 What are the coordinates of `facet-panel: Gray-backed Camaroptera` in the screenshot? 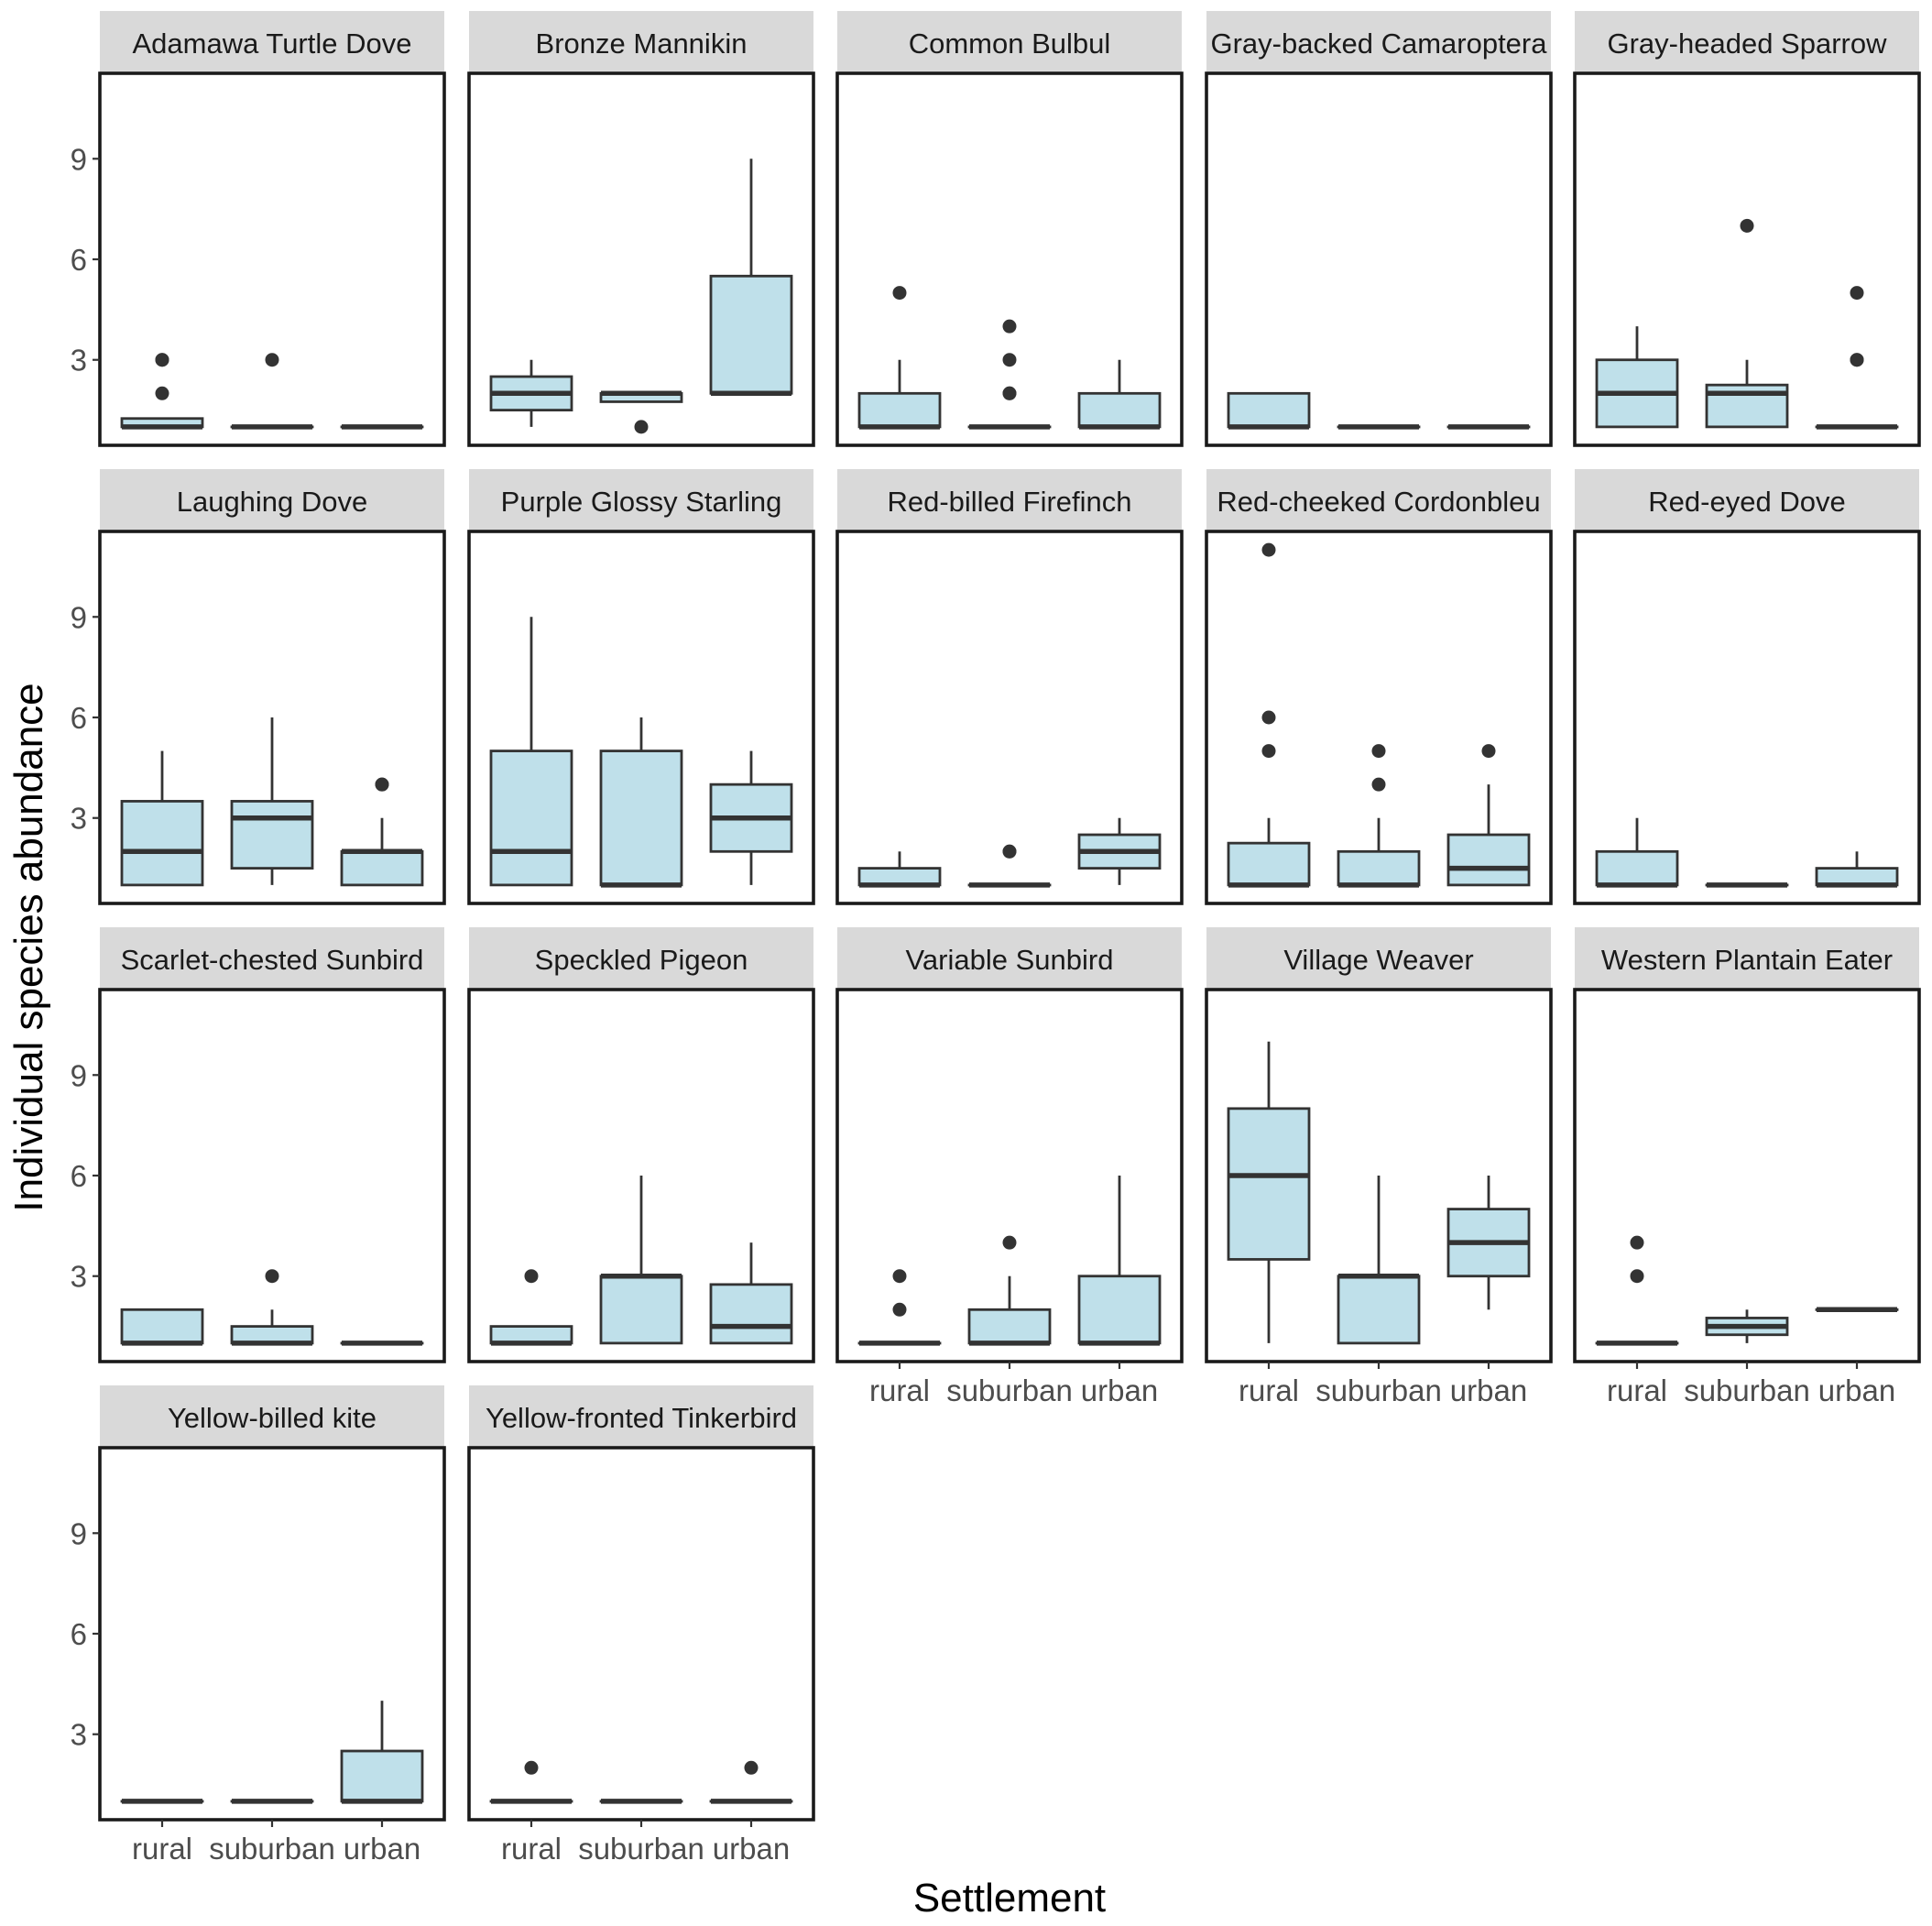 It's located at (1379, 229).